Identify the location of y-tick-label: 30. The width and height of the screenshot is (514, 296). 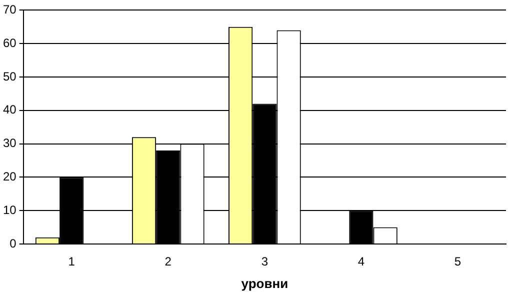
(9, 143).